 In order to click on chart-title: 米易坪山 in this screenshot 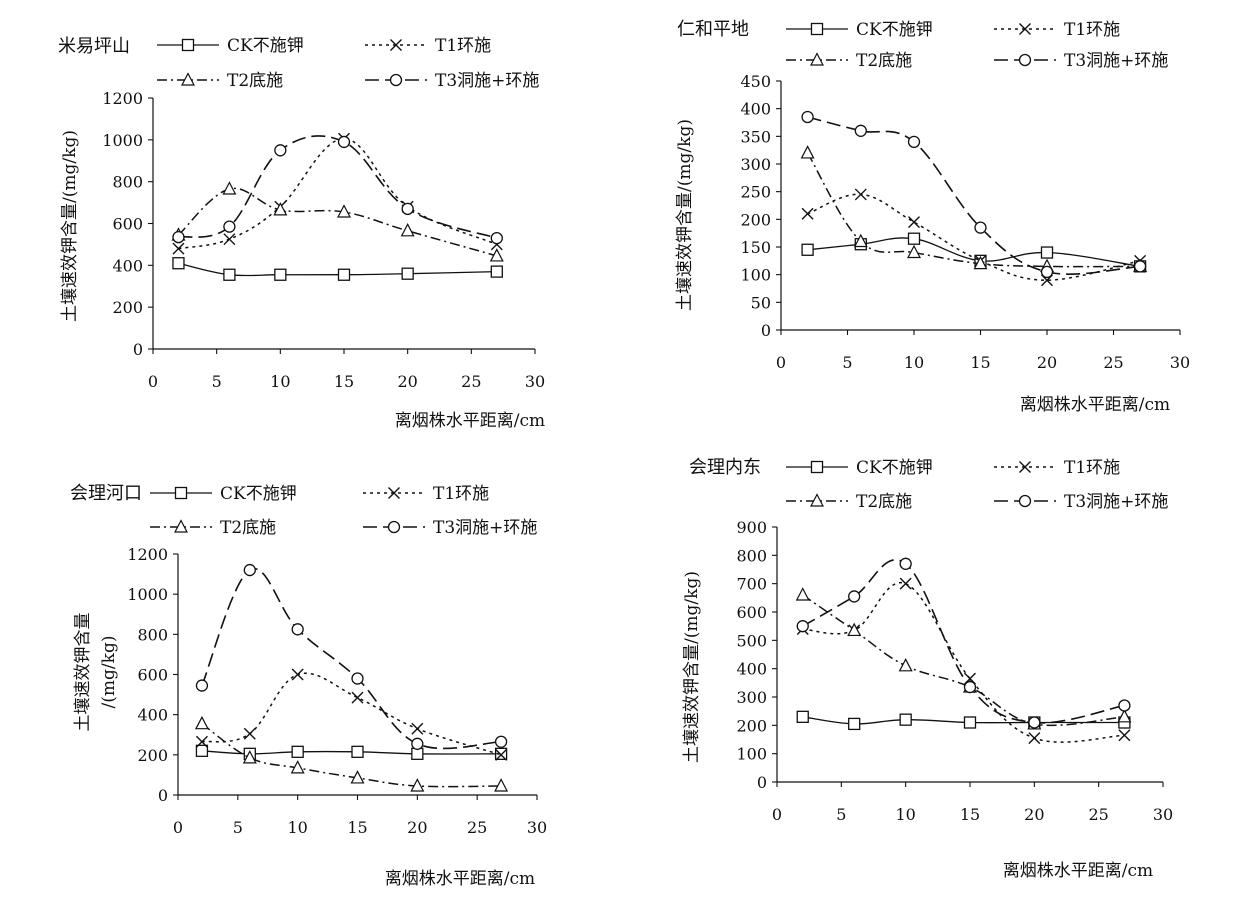, I will do `click(94, 46)`.